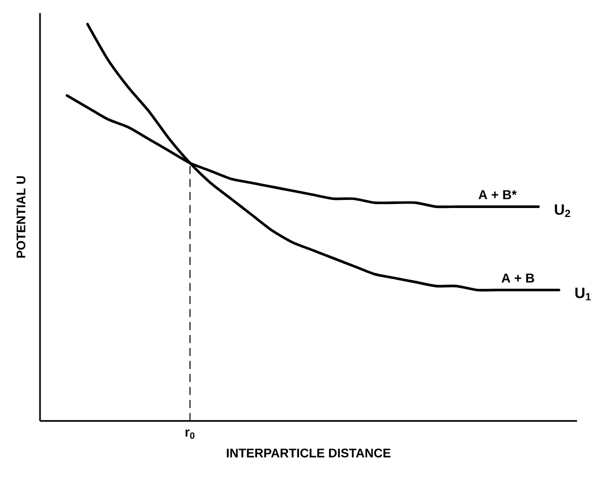 Image resolution: width=595 pixels, height=481 pixels. I want to click on series-label: U$_{2}$, so click(562, 210).